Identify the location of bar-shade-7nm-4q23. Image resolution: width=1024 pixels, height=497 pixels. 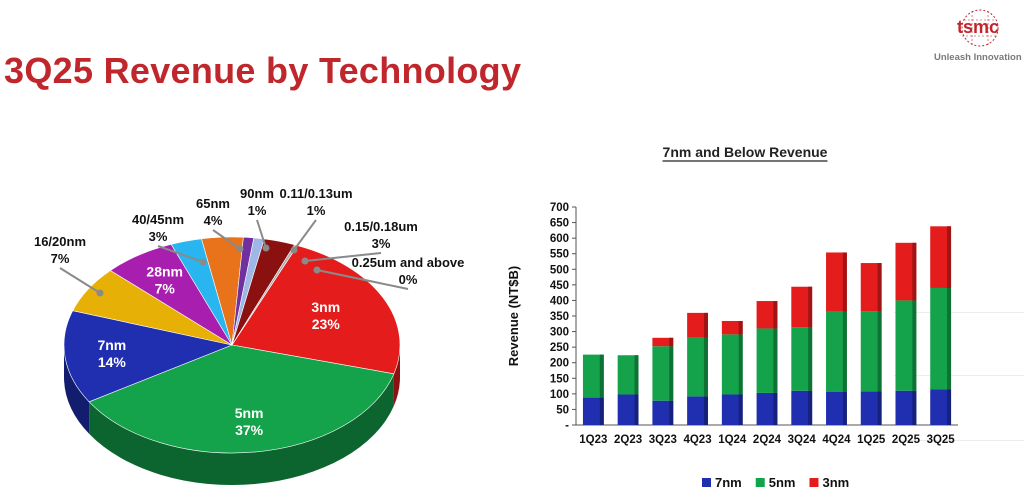
(705, 410).